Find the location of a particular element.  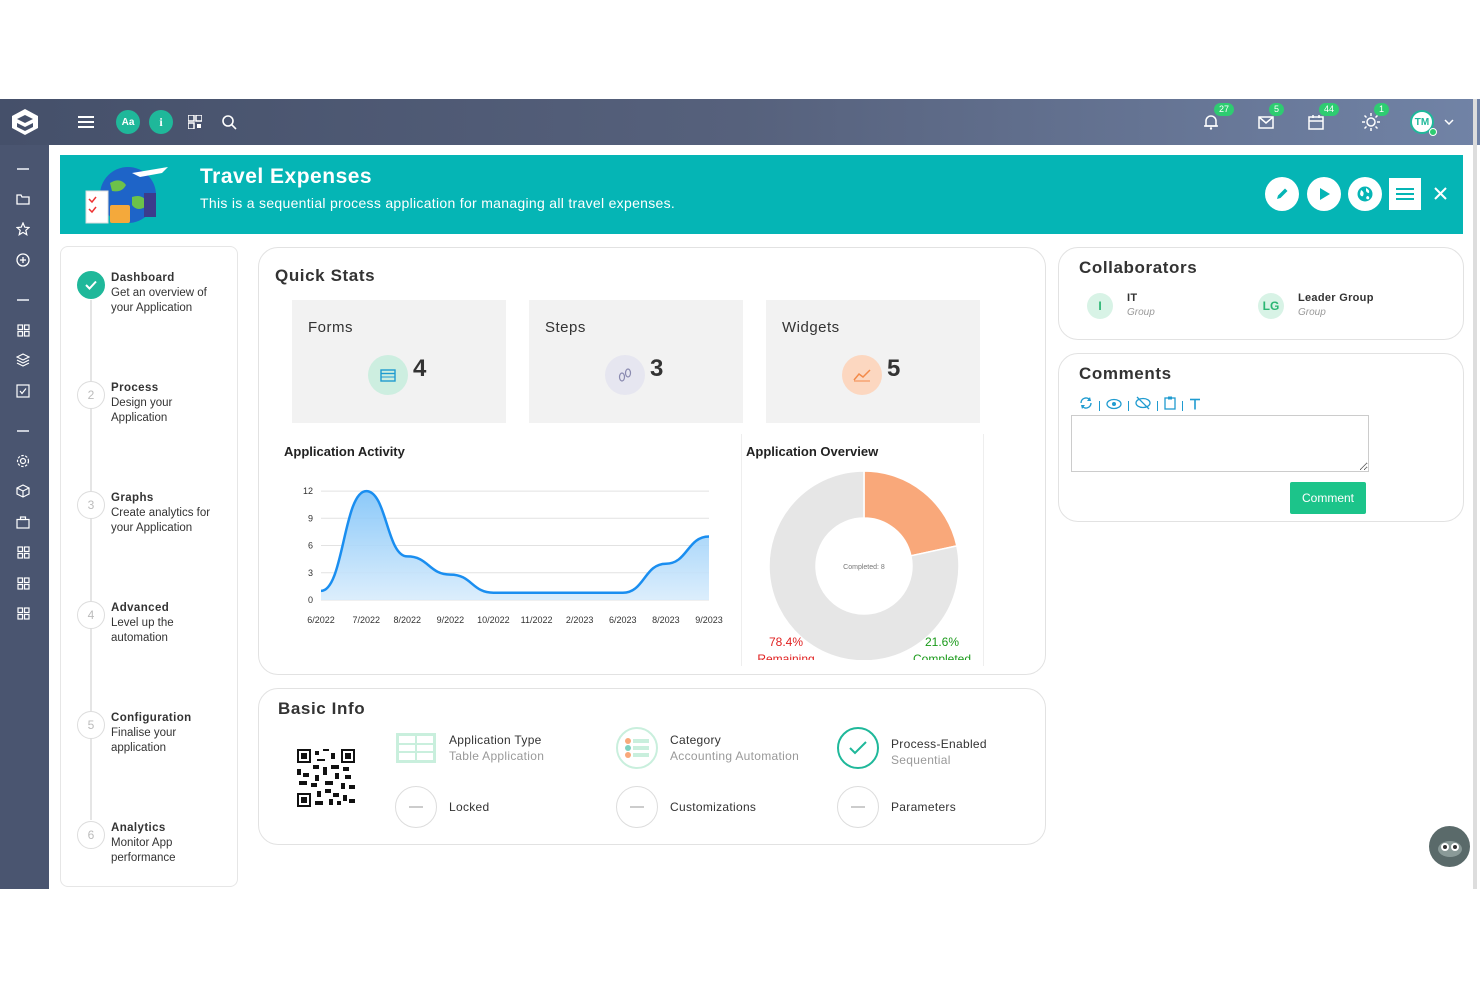

clipboard-icon is located at coordinates (1170, 405).